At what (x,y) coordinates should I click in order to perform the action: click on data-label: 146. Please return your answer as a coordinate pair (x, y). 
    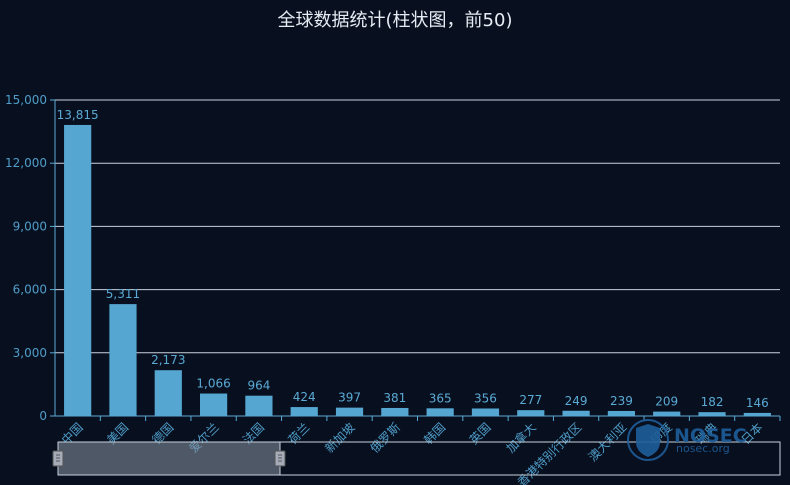
    Looking at the image, I should click on (757, 403).